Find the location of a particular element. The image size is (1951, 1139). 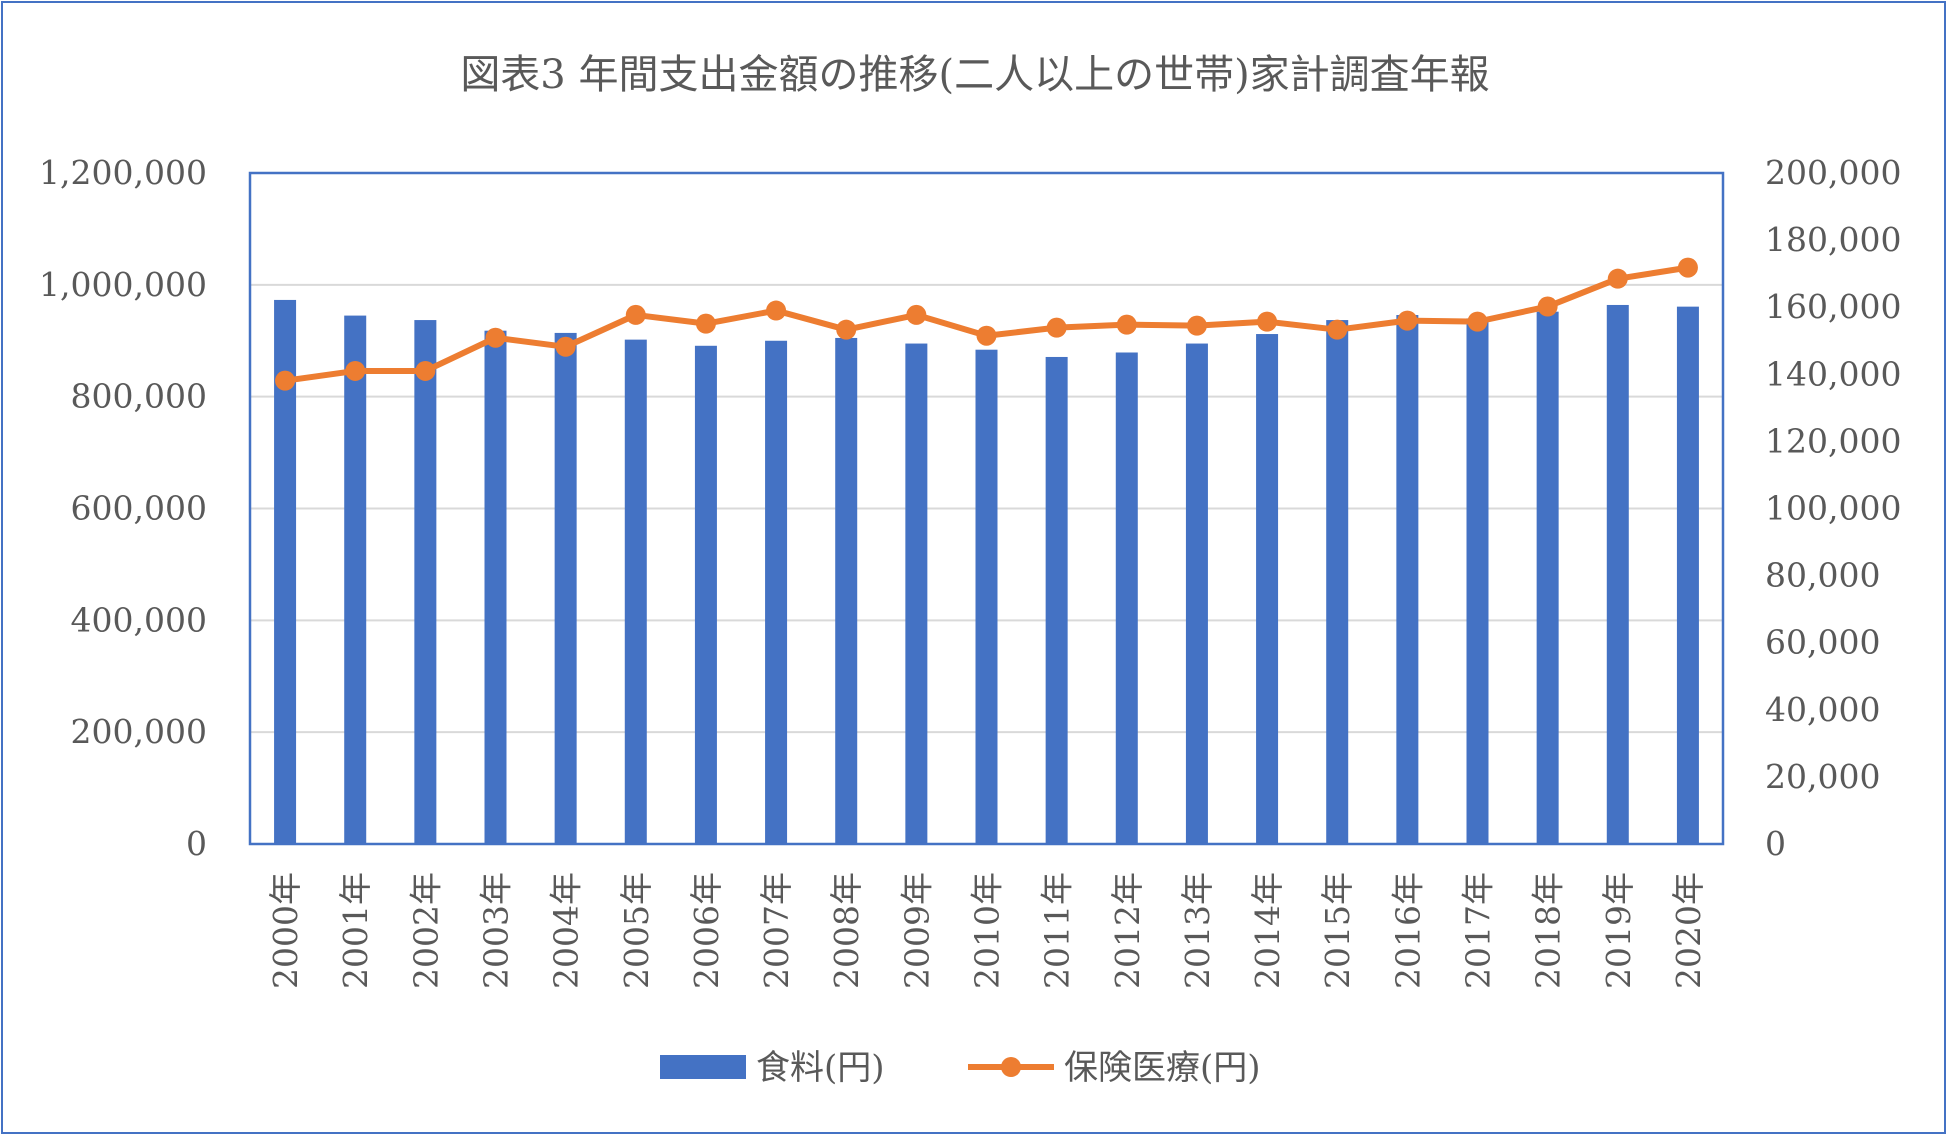

x-tick-label: 2008年 is located at coordinates (846, 930).